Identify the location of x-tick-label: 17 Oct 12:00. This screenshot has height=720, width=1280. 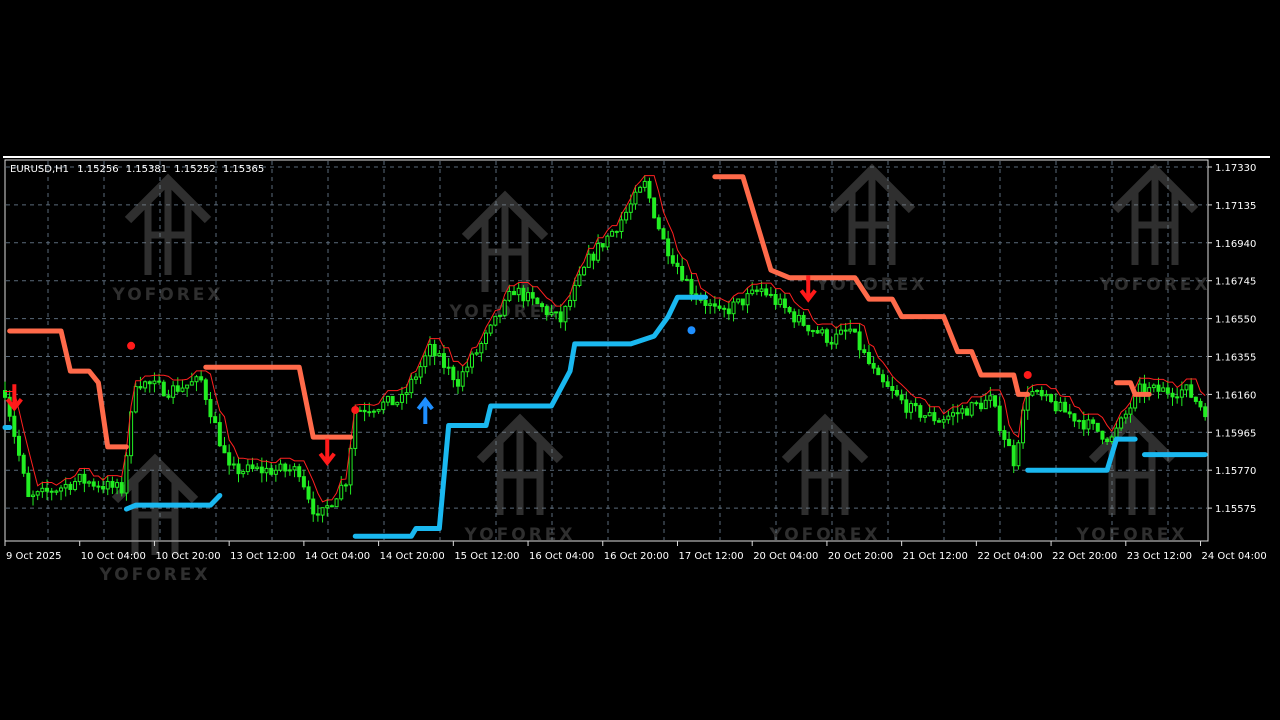
(710, 556).